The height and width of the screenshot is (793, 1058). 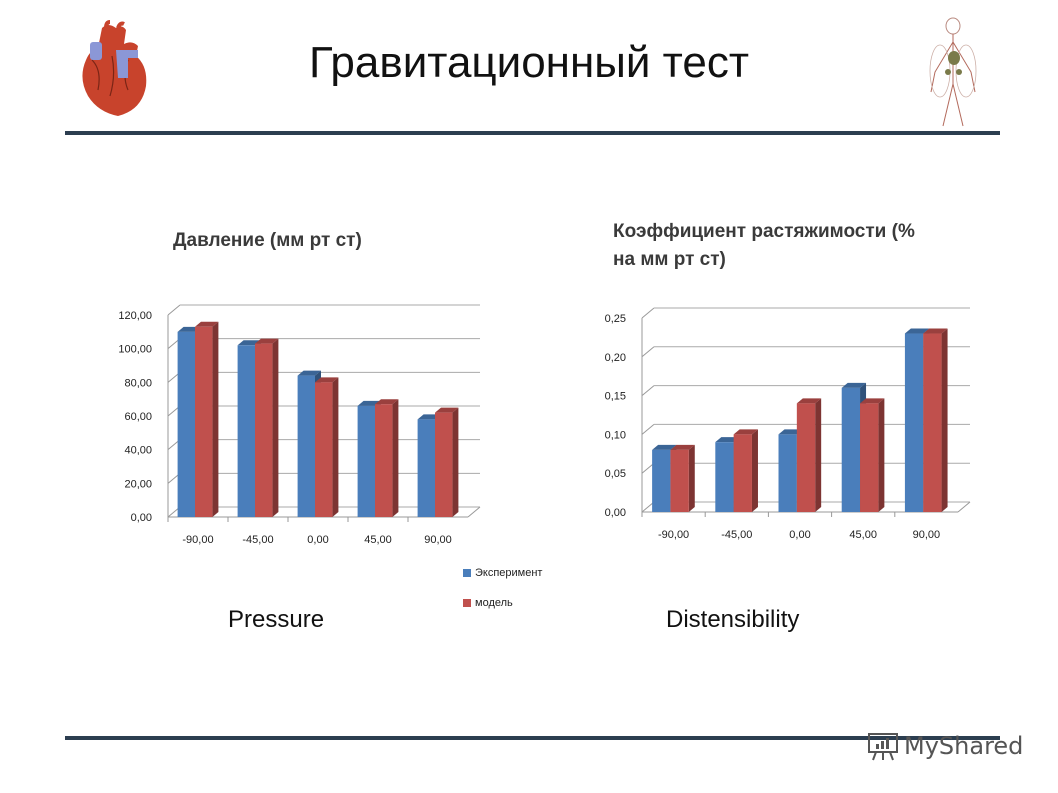 I want to click on svg-text: 120,00, so click(x=135, y=316).